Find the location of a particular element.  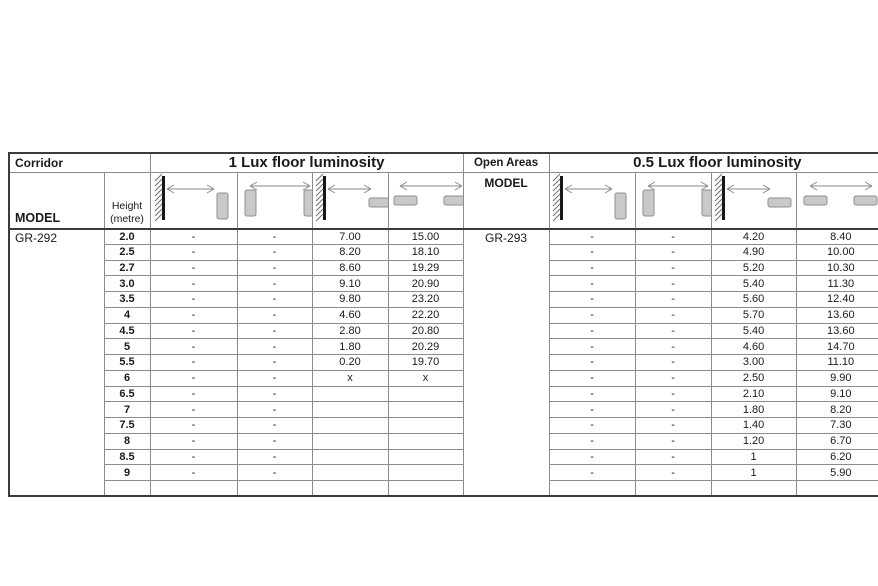

table-row: 2.7- -8.60 19.29- -5.20 10.30 is located at coordinates (443, 268).